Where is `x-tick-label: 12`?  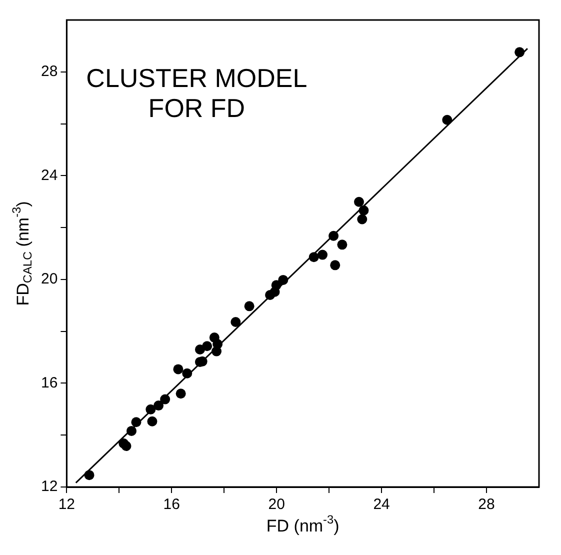
x-tick-label: 12 is located at coordinates (67, 505).